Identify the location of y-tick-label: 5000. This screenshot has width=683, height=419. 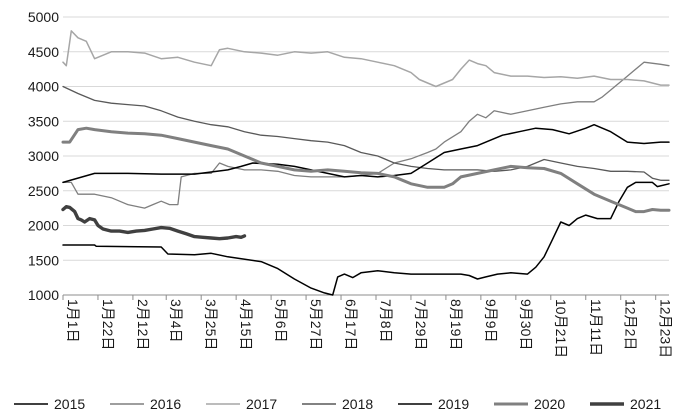
(43, 17).